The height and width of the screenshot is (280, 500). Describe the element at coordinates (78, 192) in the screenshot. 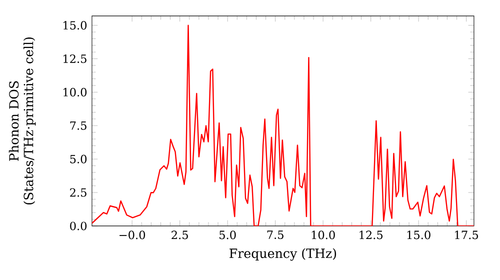

I see `y-tick-label: 2.5` at that location.